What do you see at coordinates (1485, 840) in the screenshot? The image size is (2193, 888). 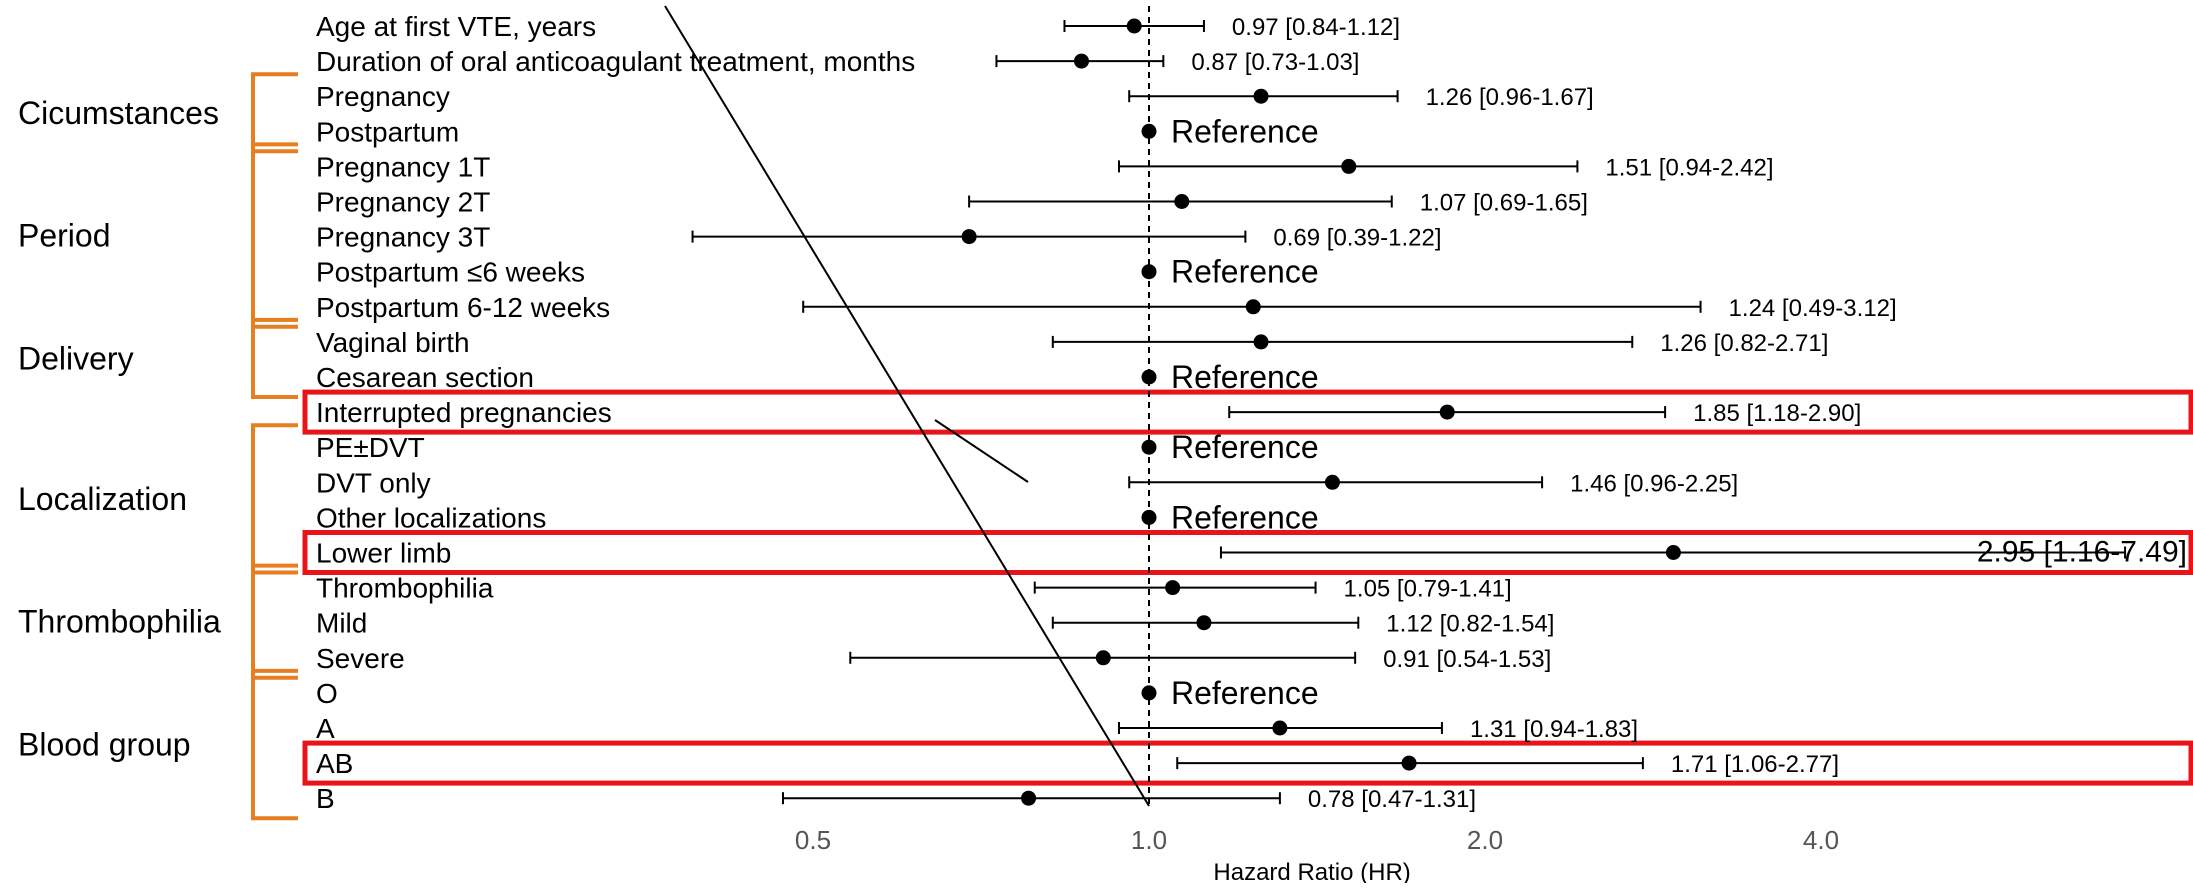 I see `x-tick-label: 2.0` at bounding box center [1485, 840].